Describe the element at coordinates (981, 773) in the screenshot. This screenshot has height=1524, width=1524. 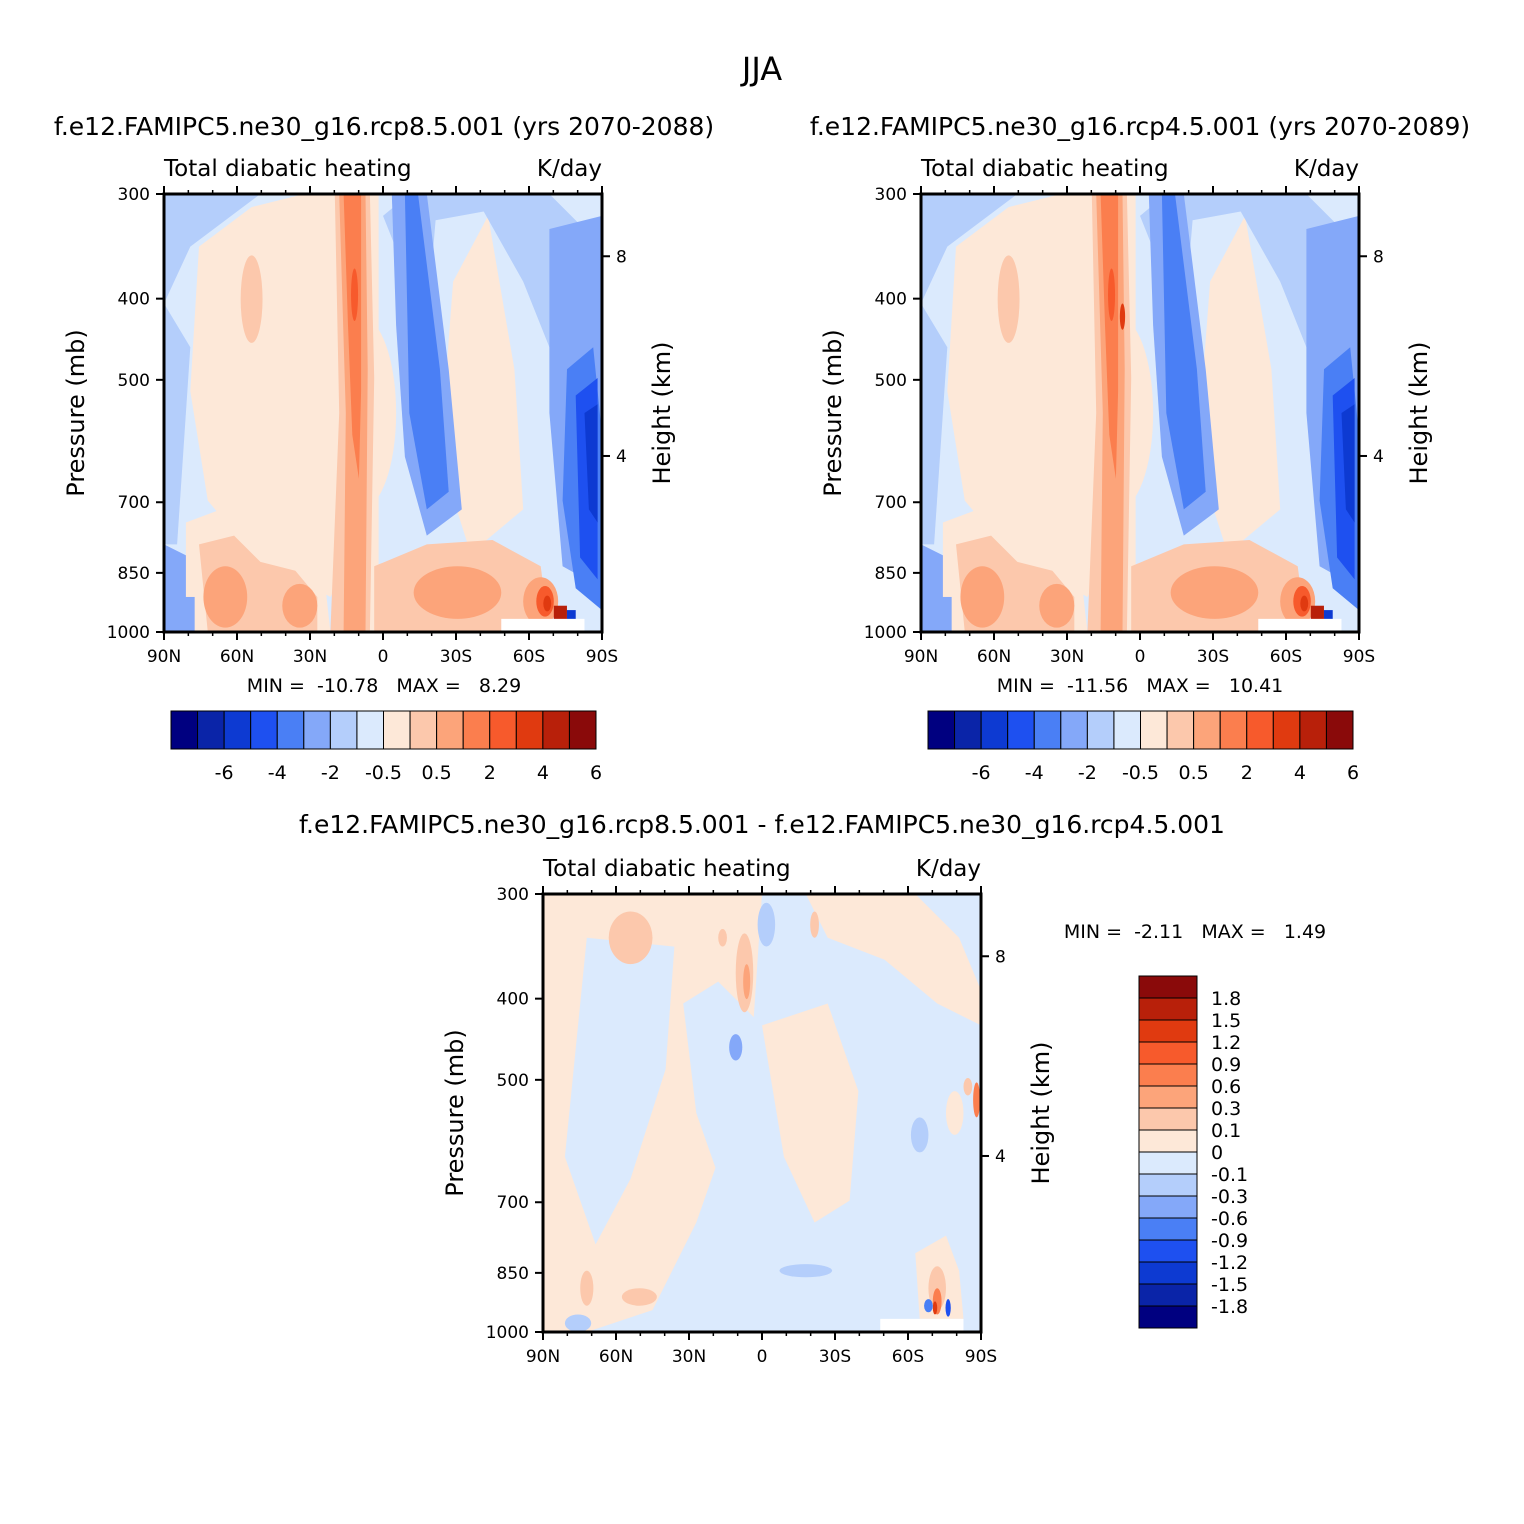
I see `colorbar-label: -6` at that location.